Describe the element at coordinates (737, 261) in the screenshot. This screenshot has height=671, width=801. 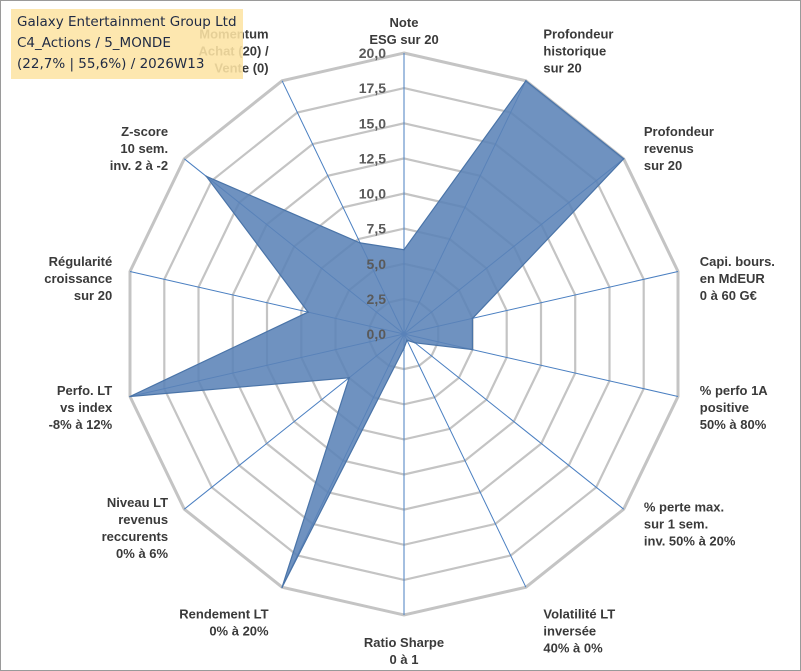
I see `axis-label-line: Capi. bours.` at that location.